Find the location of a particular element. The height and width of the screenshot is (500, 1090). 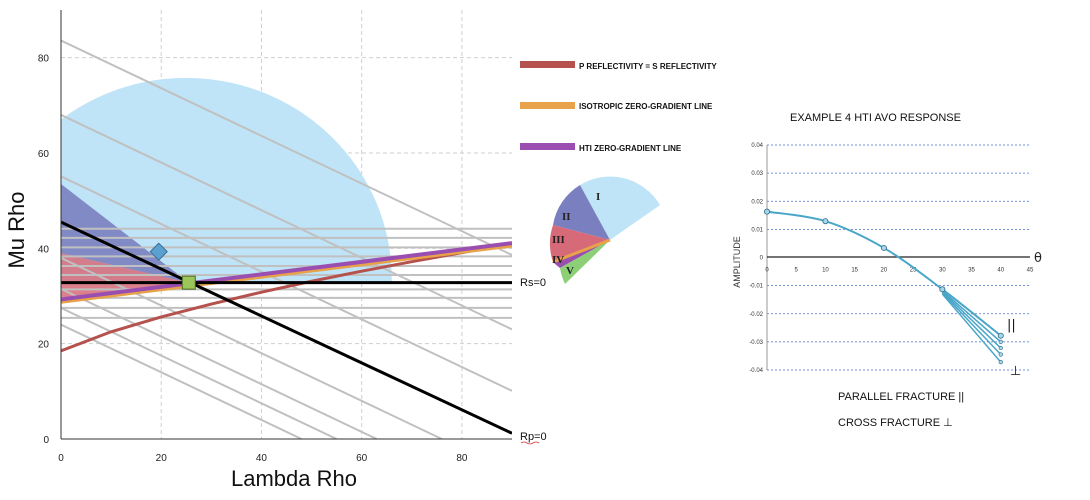

isotropic-zero-gradient-line is located at coordinates (286, 273).